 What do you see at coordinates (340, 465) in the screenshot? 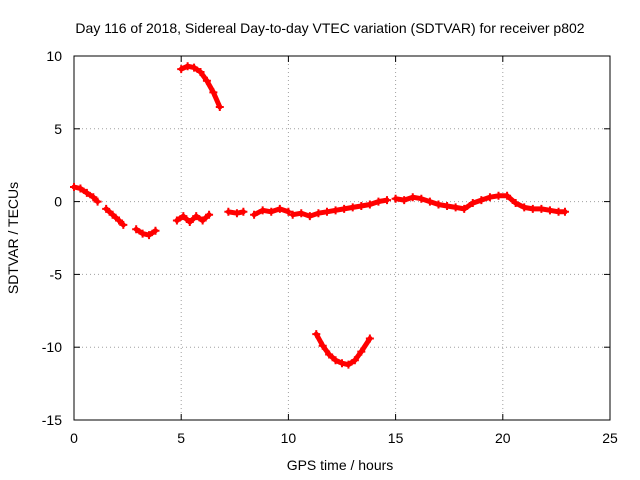
I see `x-axis-label: GPS time / hours` at bounding box center [340, 465].